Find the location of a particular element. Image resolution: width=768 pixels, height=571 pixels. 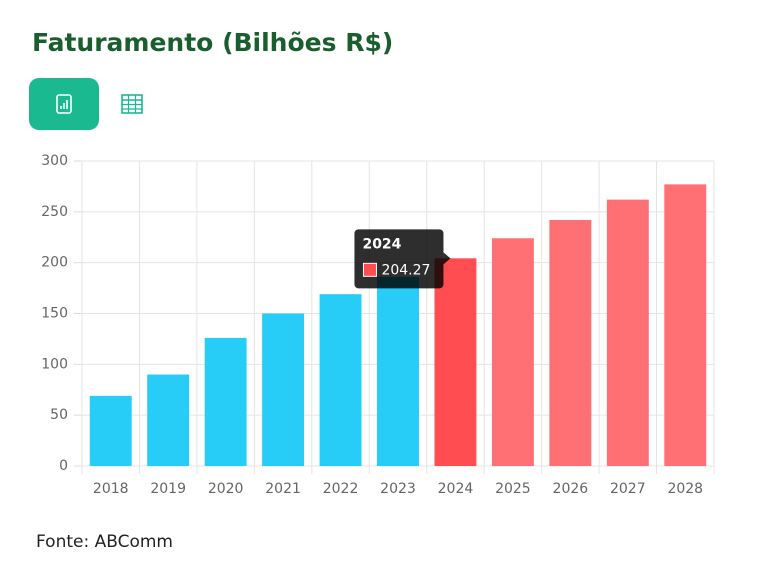

tooltip-caret is located at coordinates (447, 258).